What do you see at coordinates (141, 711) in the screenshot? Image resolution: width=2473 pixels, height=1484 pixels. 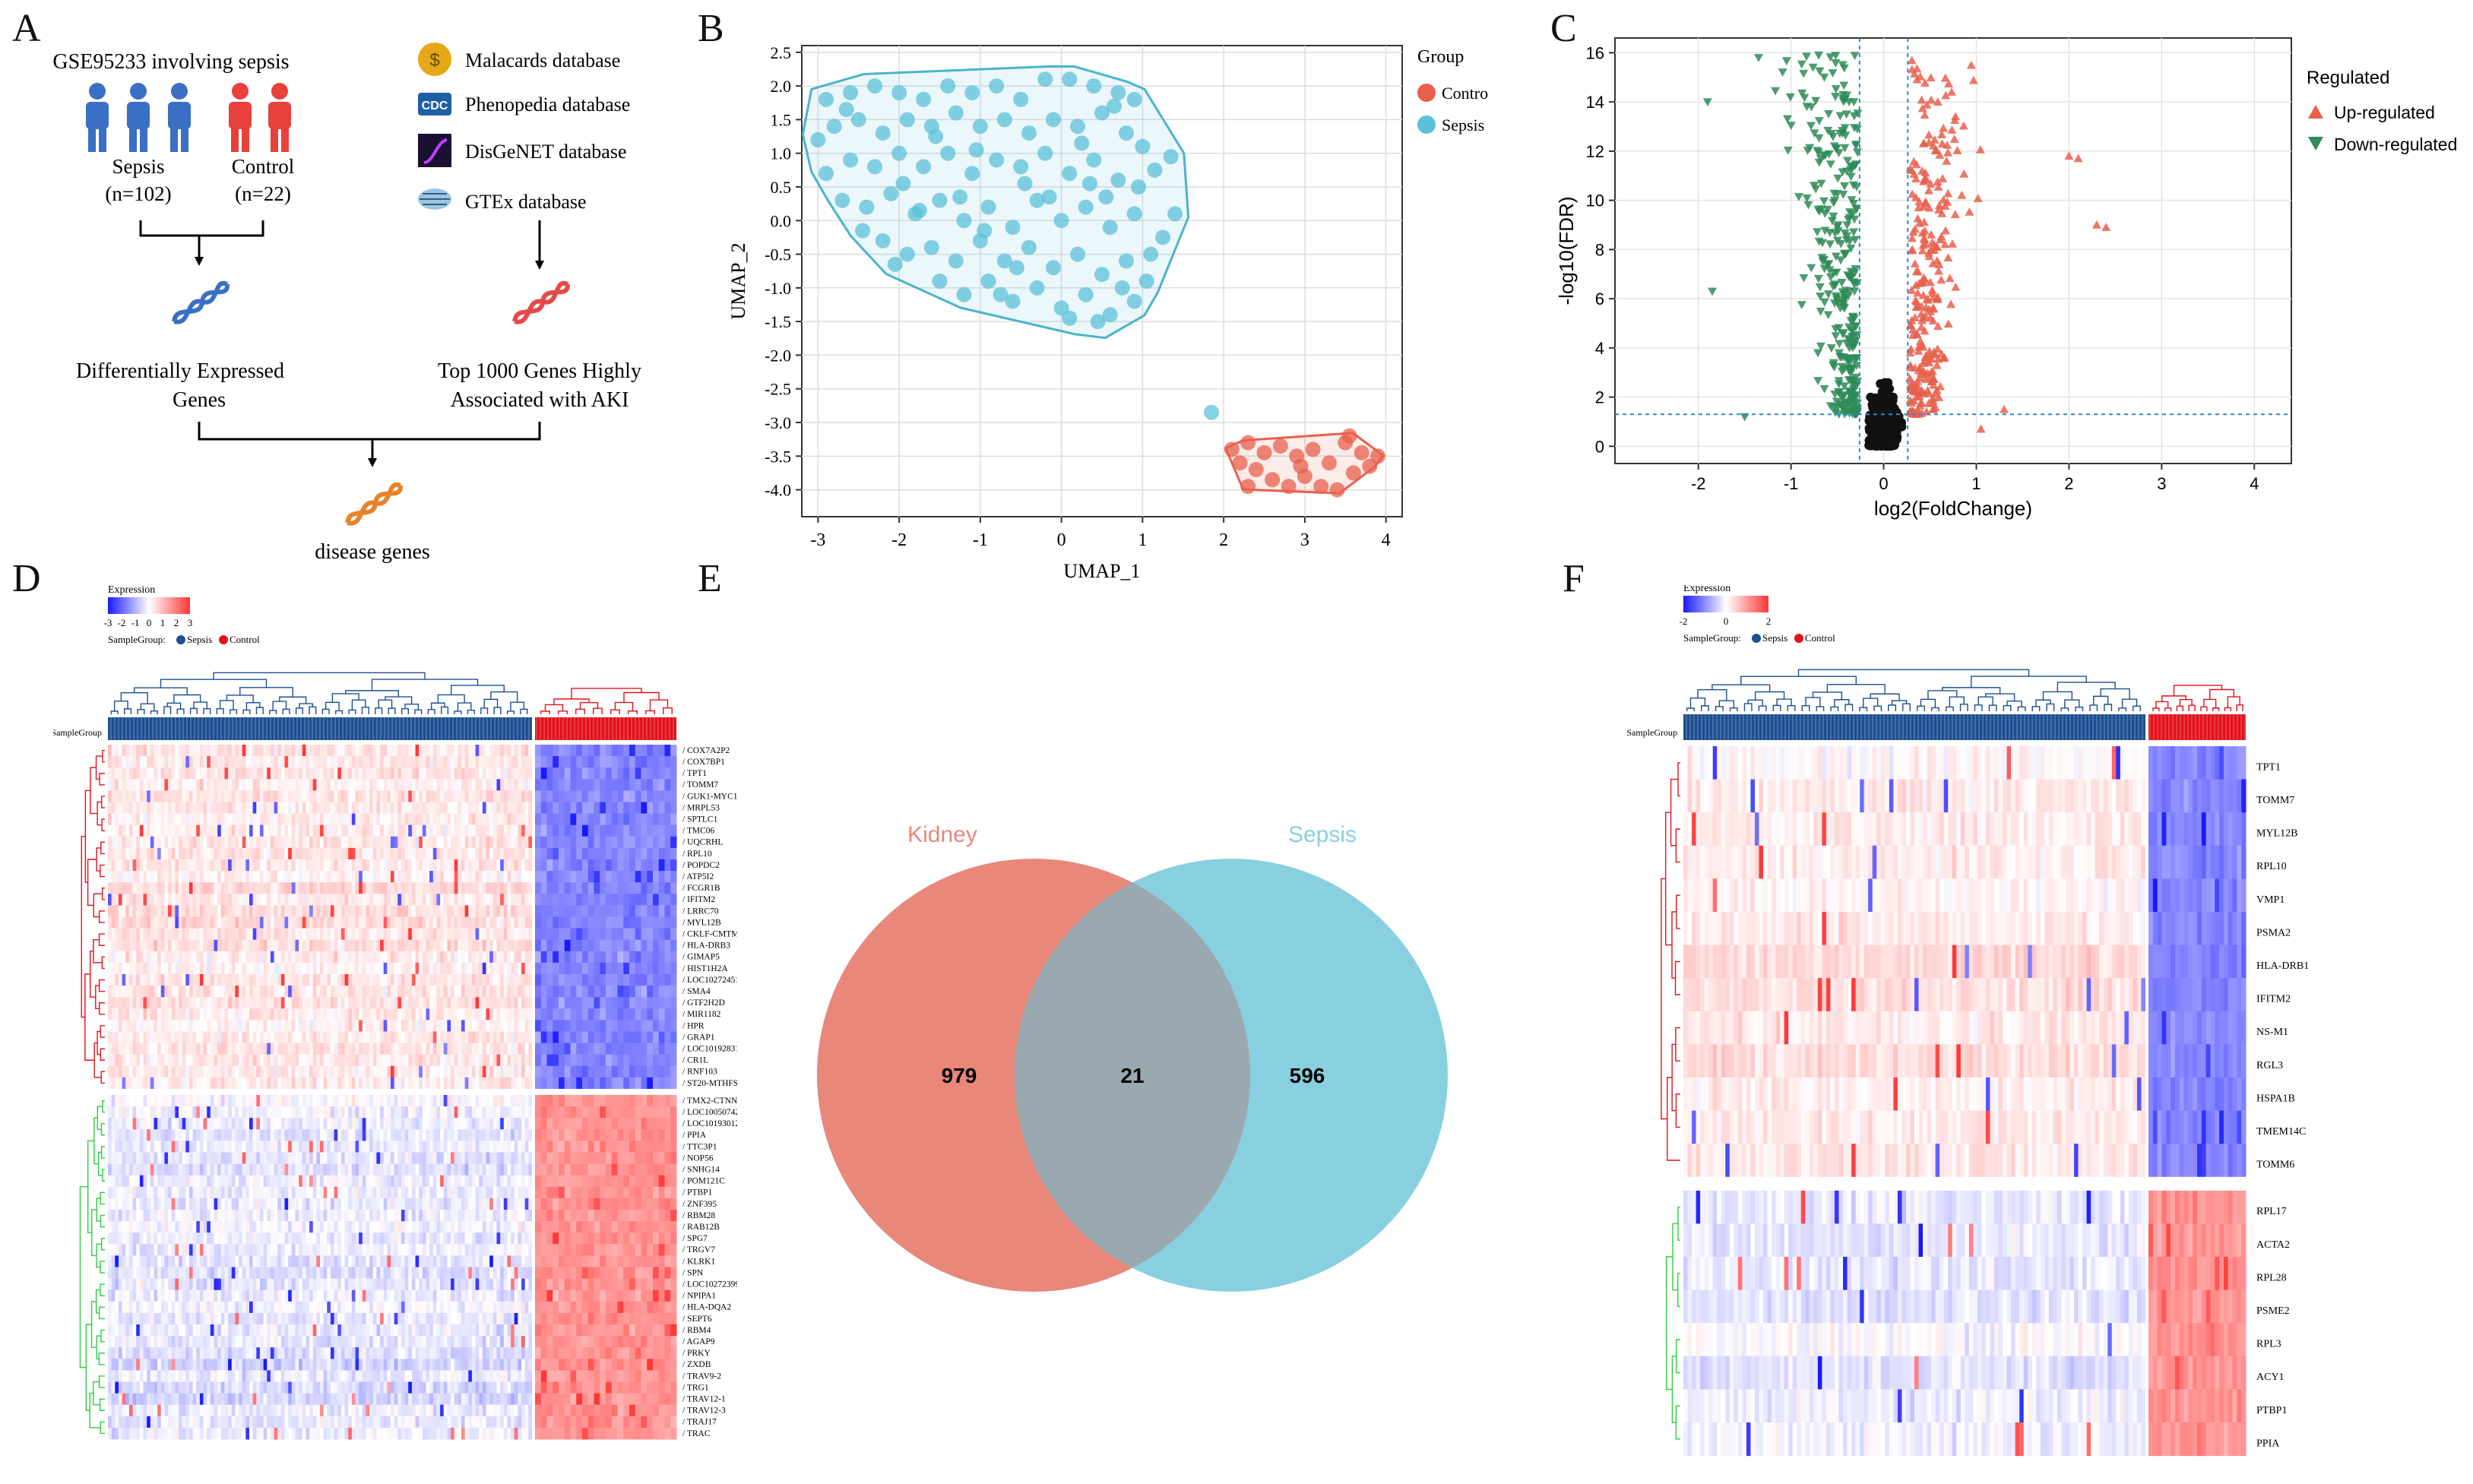 I see `column-dendrogram-sepsis` at bounding box center [141, 711].